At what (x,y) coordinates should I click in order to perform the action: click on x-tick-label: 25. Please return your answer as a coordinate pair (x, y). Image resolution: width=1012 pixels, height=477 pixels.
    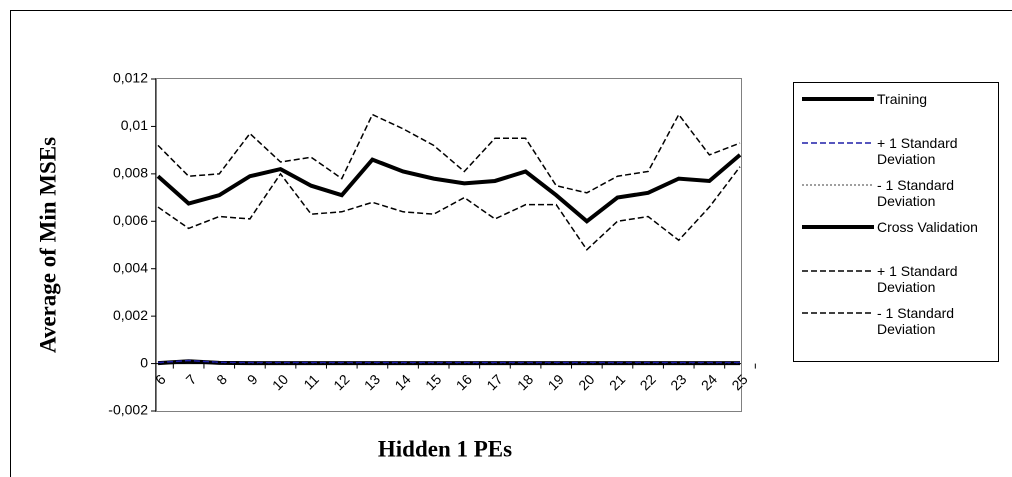
    Looking at the image, I should click on (739, 382).